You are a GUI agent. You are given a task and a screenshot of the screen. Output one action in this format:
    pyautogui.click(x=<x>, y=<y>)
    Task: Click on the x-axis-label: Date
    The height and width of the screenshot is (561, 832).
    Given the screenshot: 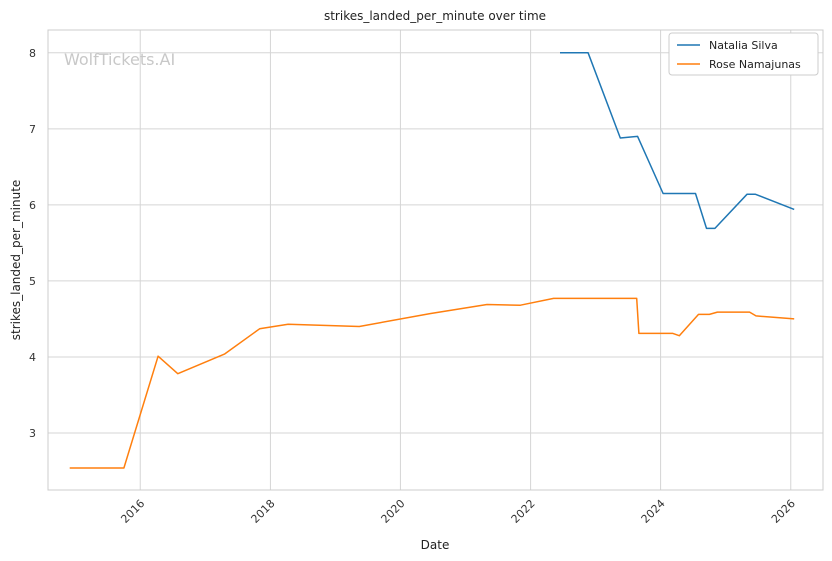 What is the action you would take?
    pyautogui.click(x=435, y=545)
    